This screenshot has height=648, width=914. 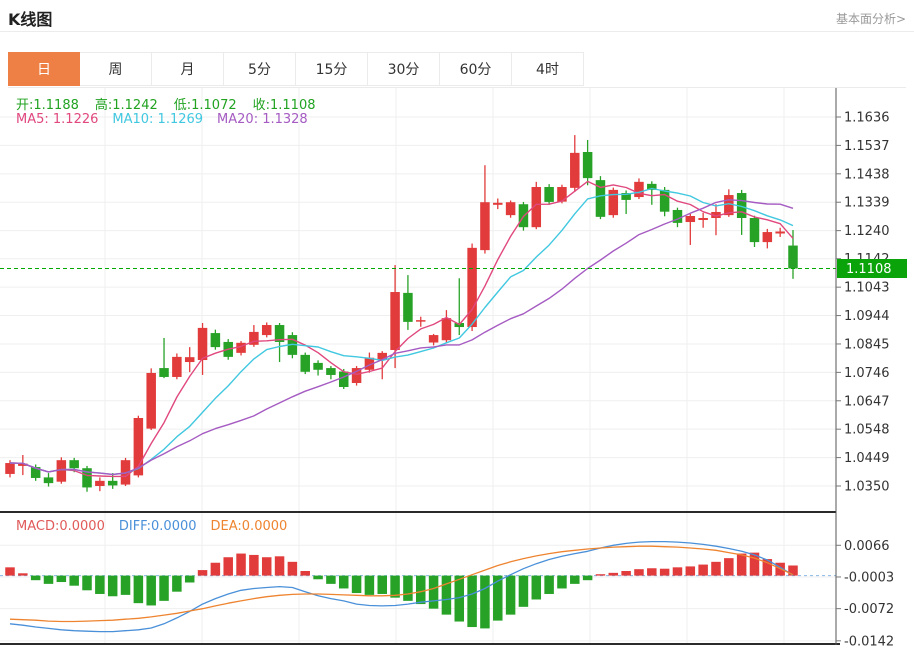 I want to click on tab-week: 周, so click(x=116, y=69).